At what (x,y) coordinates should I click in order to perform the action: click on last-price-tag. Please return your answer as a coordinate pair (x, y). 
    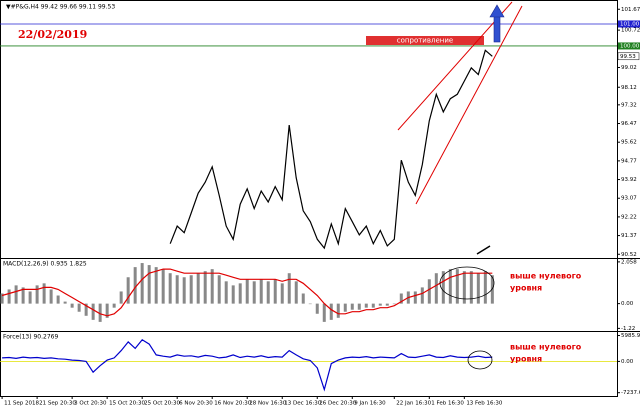
    Looking at the image, I should click on (628, 56).